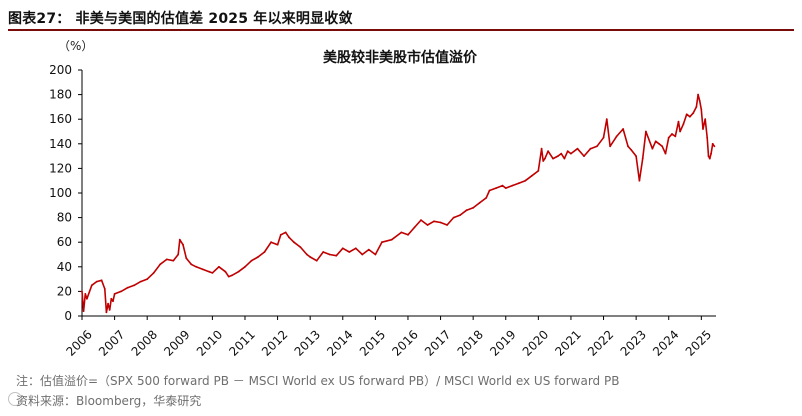  Describe the element at coordinates (15, 399) in the screenshot. I see `watermark-icon` at that location.